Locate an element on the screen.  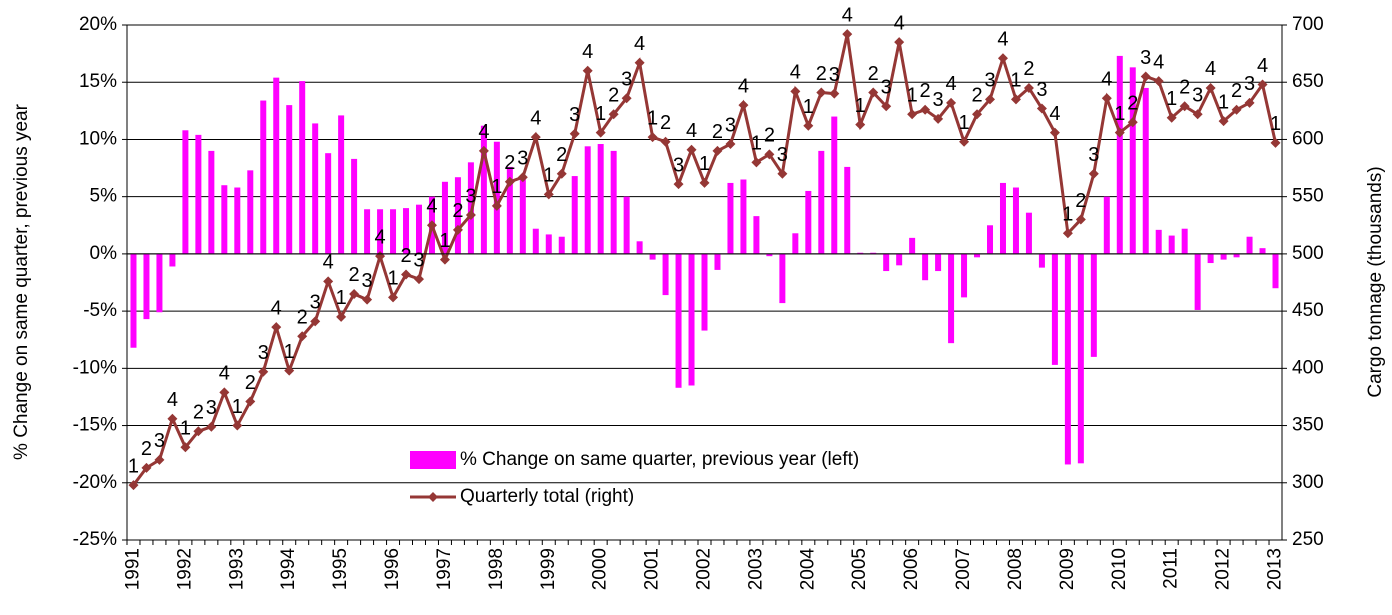
y2-tick-label: 450 is located at coordinates (1308, 310).